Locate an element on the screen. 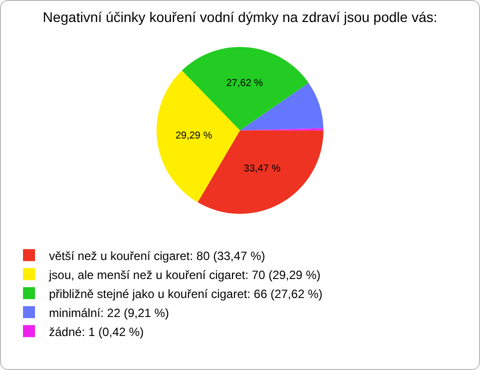  legend-label: žádné: 1 (0,42 %) is located at coordinates (96, 331).